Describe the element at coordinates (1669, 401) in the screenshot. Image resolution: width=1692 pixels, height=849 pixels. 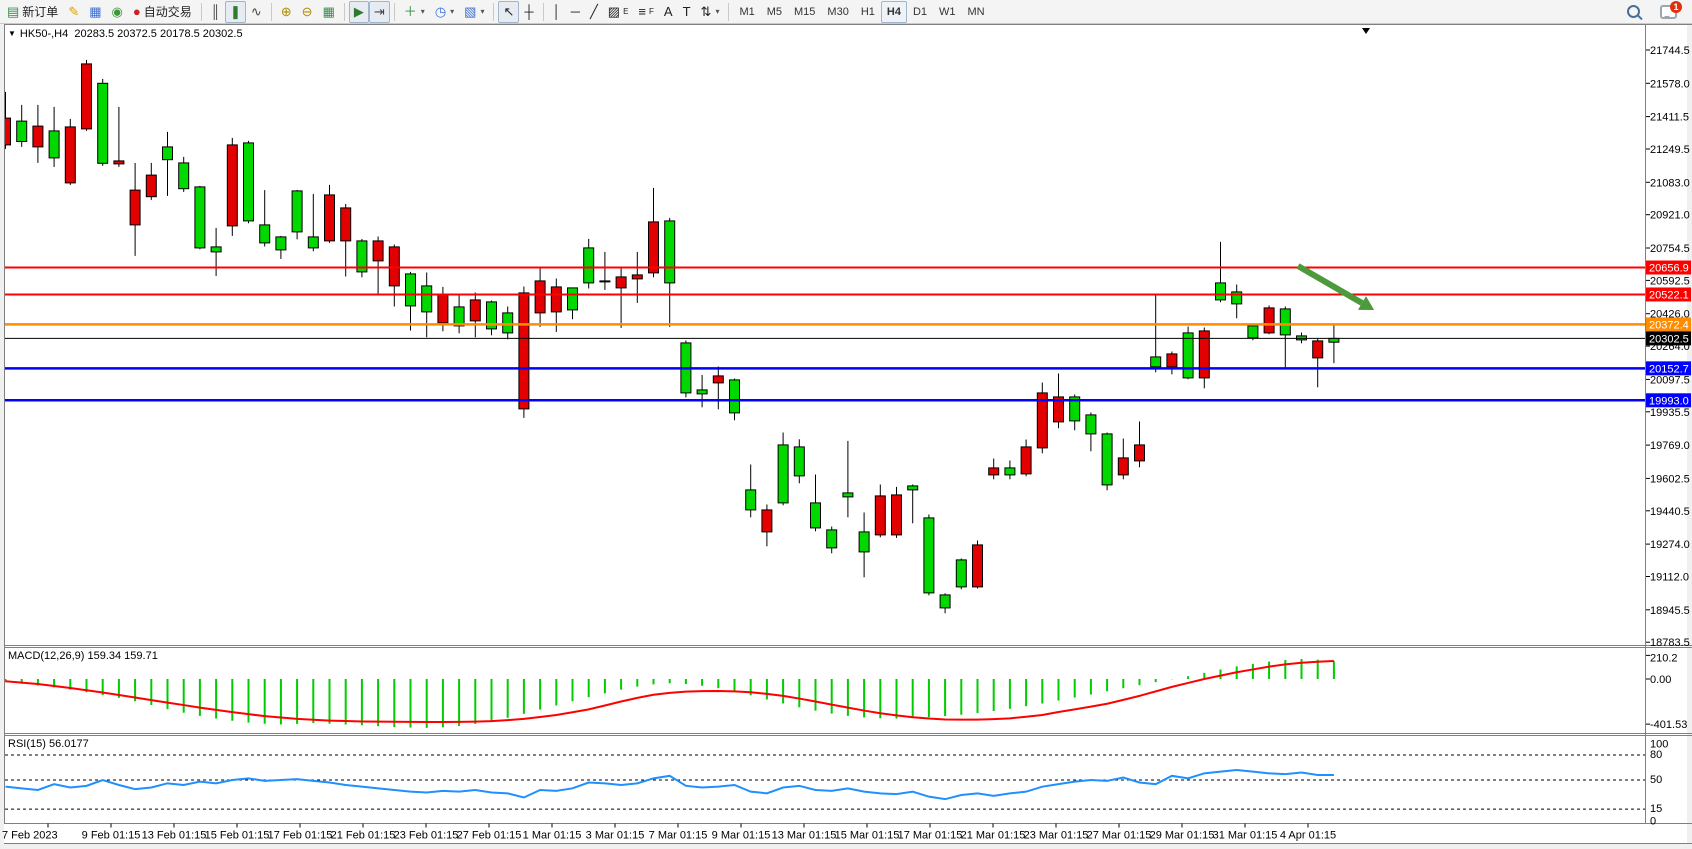
I see `price-line-badge-label: 19993.0` at that location.